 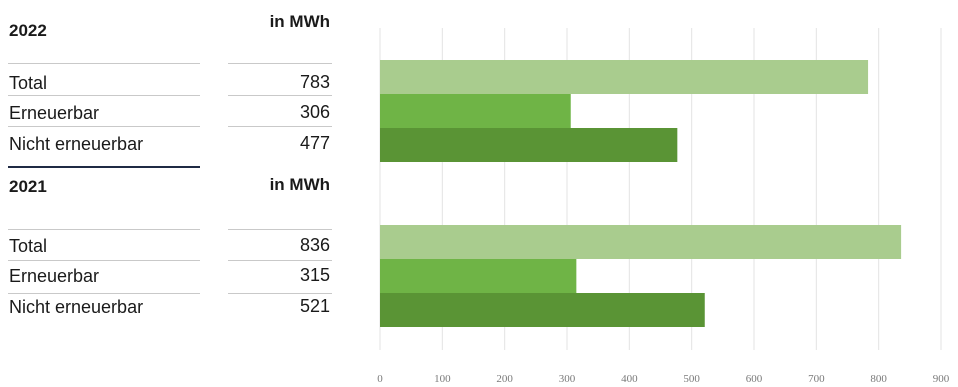 What do you see at coordinates (314, 306) in the screenshot?
I see `row-value-nonrenewable-2021: 521` at bounding box center [314, 306].